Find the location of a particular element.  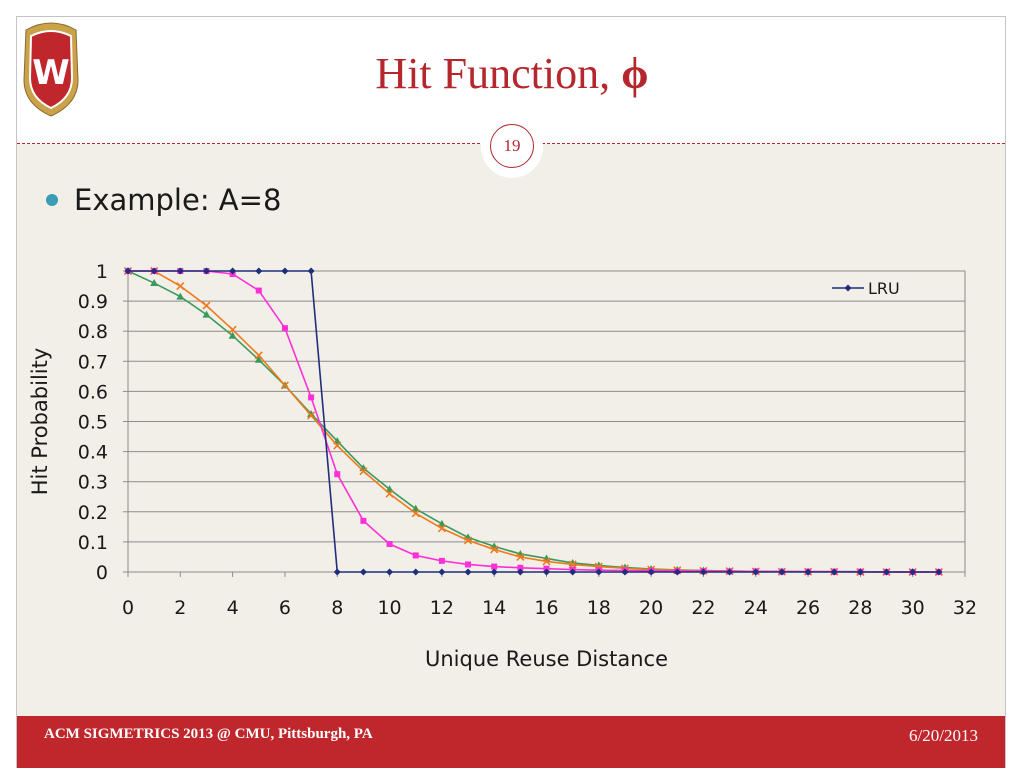

legend-label: LRU is located at coordinates (884, 288).